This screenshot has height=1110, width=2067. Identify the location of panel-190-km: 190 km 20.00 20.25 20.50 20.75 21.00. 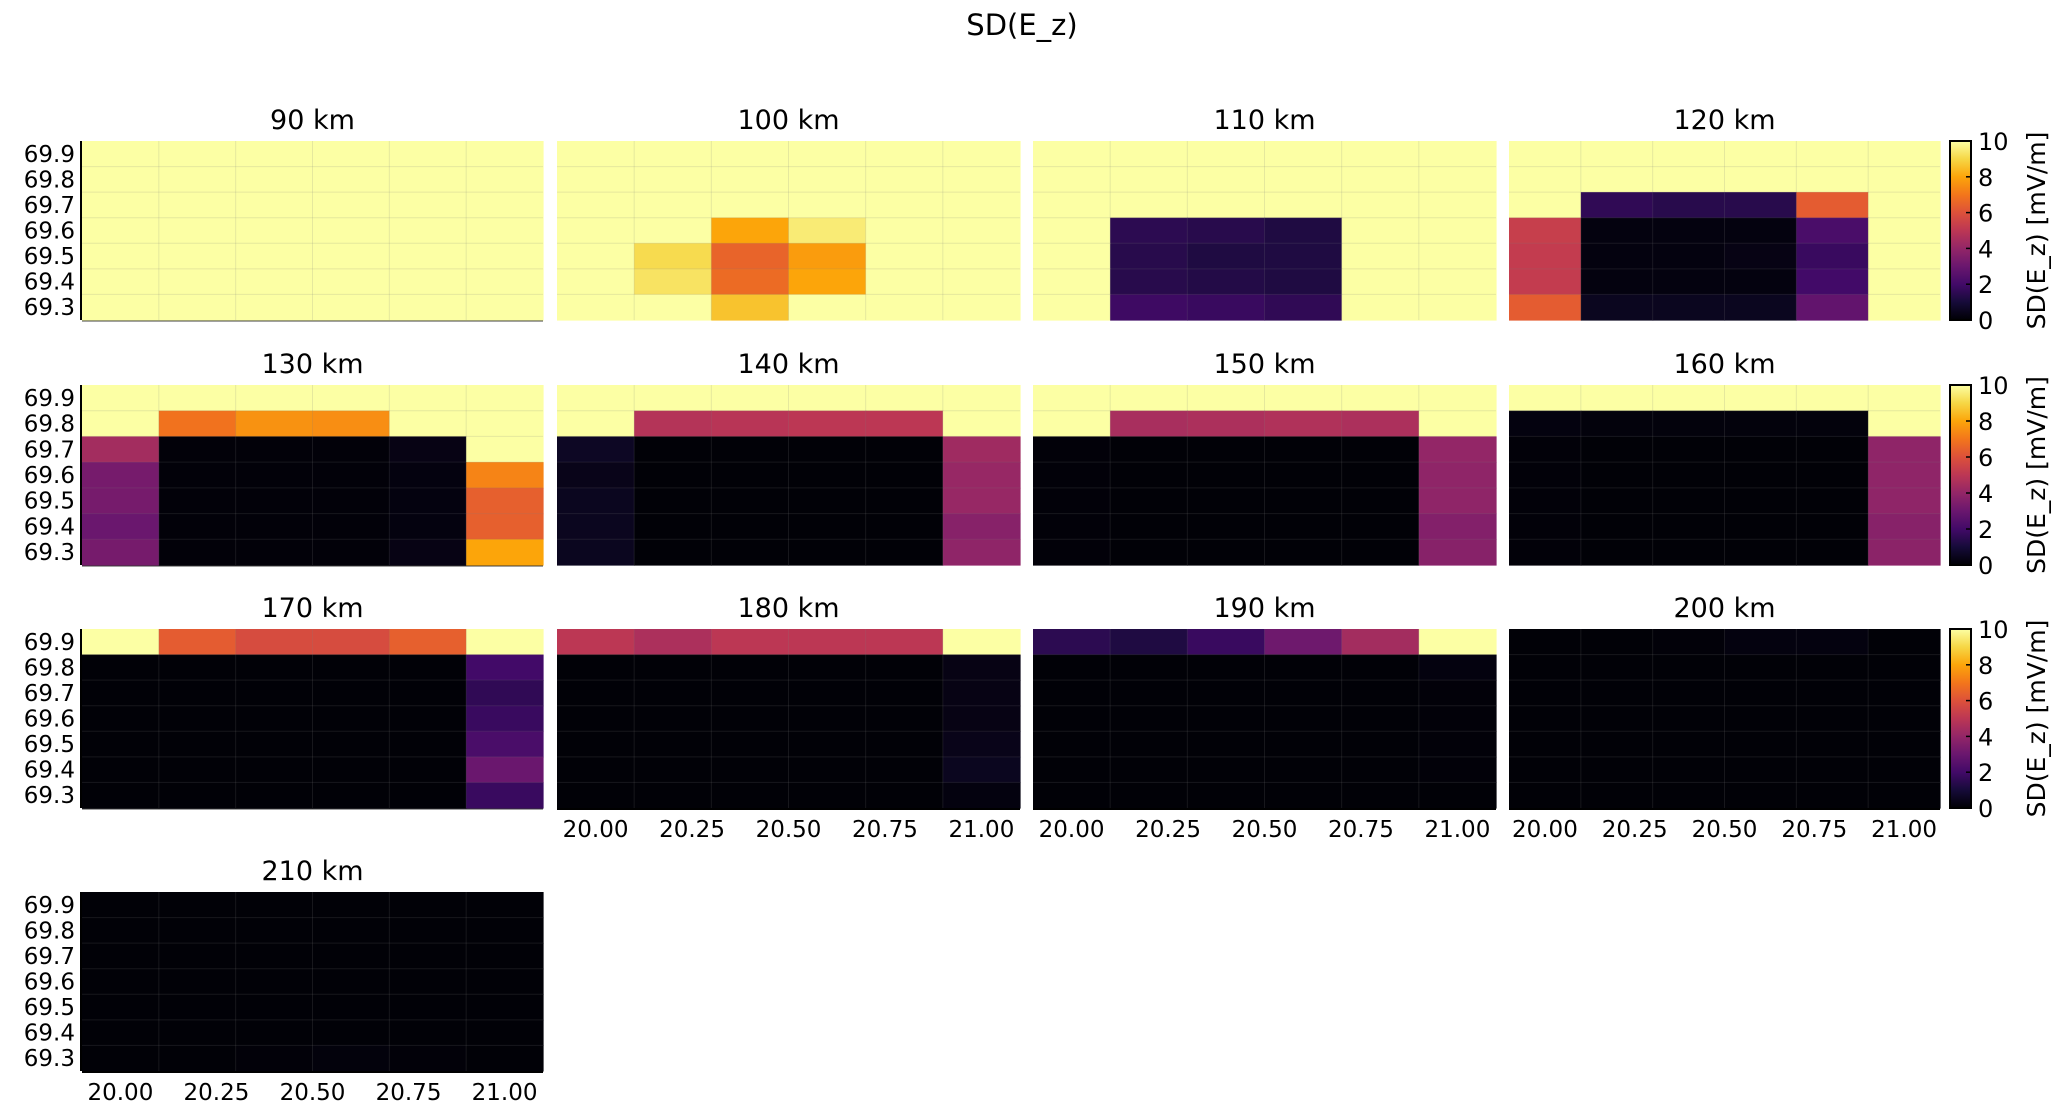
(1265, 718).